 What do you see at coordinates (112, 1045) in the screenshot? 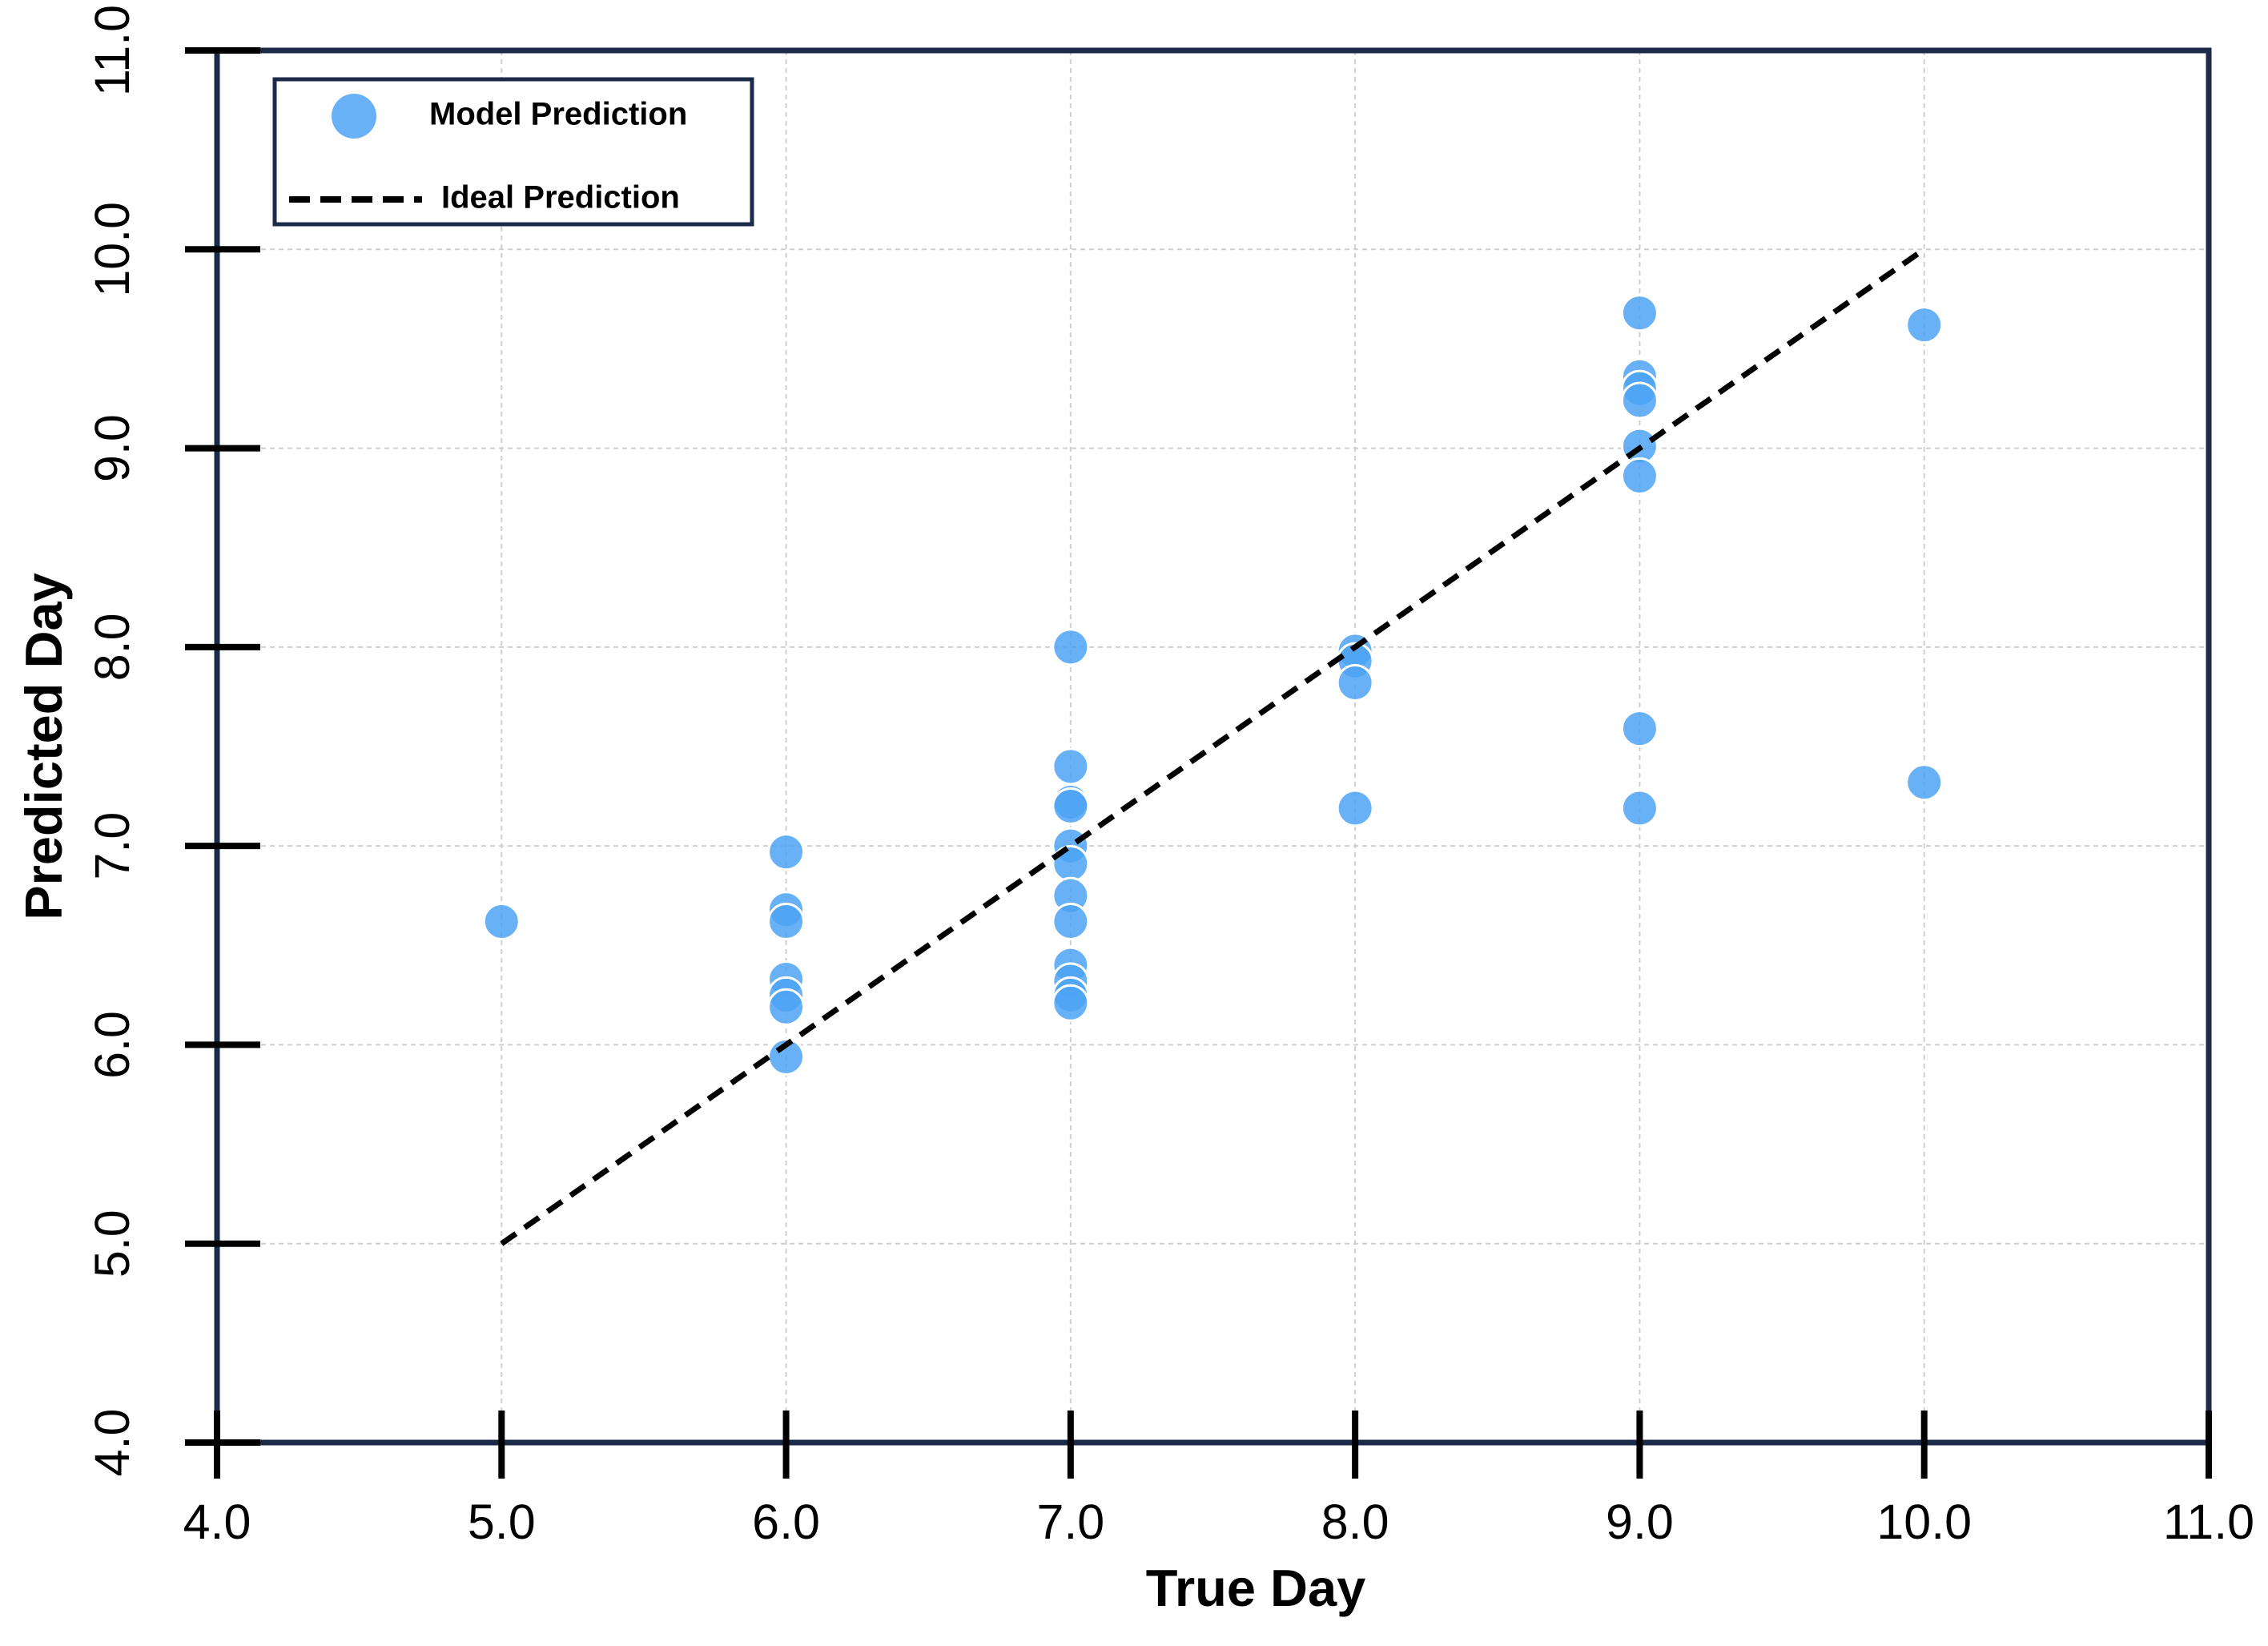
I see `y-tick-label: 6.0` at bounding box center [112, 1045].